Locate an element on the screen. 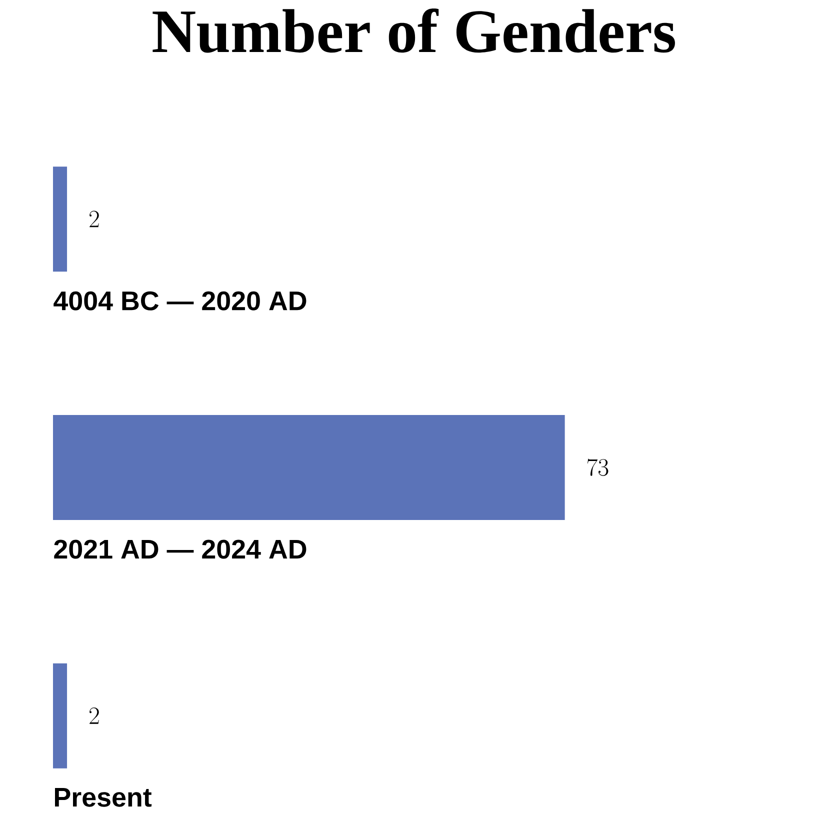 Image resolution: width=829 pixels, height=840 pixels. y-tick-label: Present is located at coordinates (103, 797).